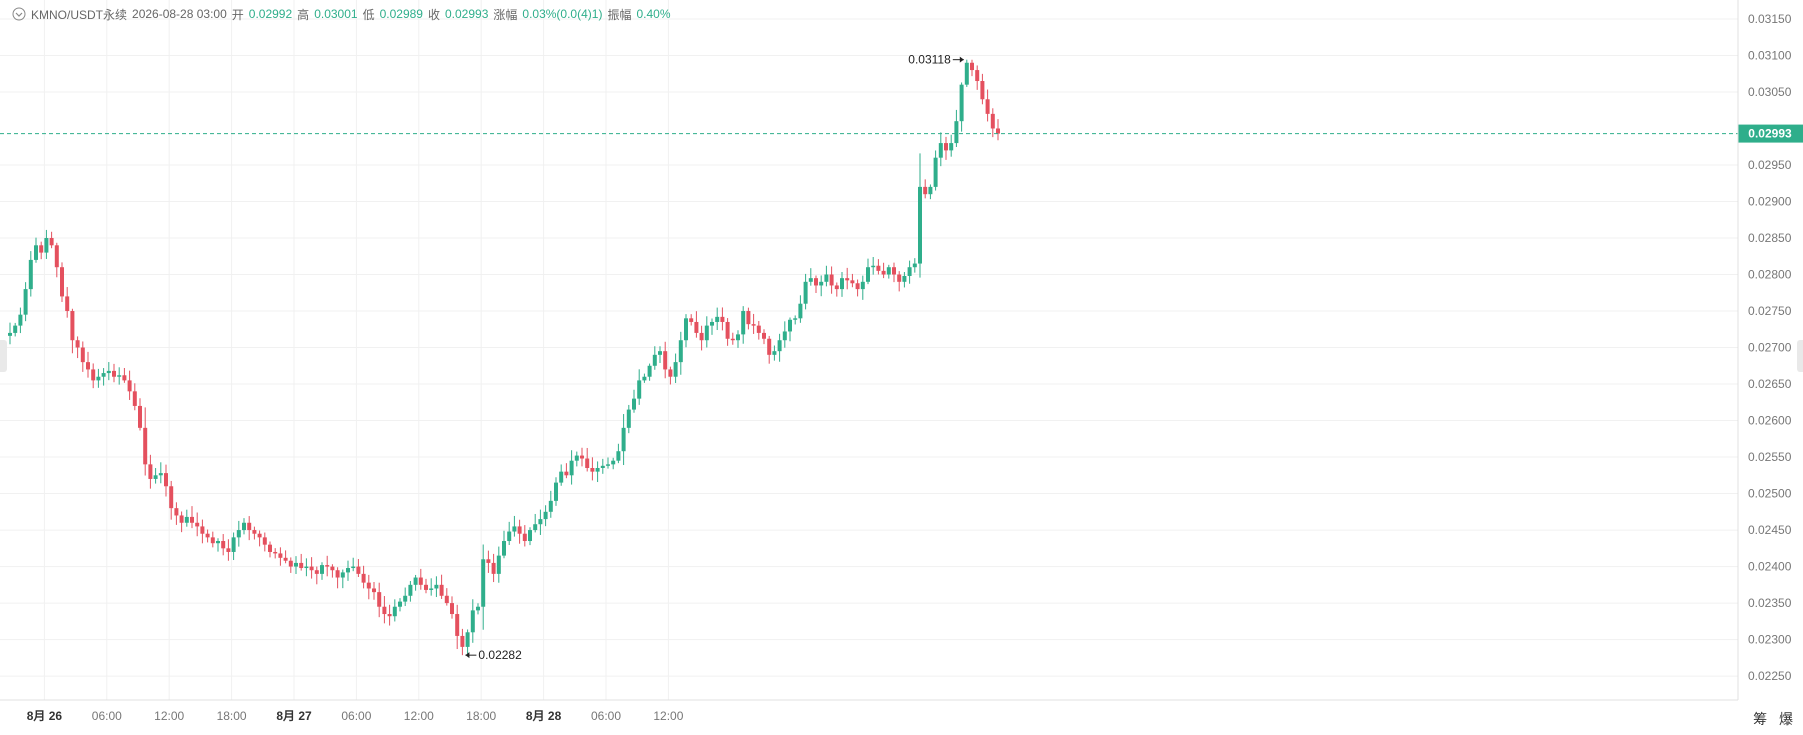  I want to click on max-arrow-head, so click(961, 59).